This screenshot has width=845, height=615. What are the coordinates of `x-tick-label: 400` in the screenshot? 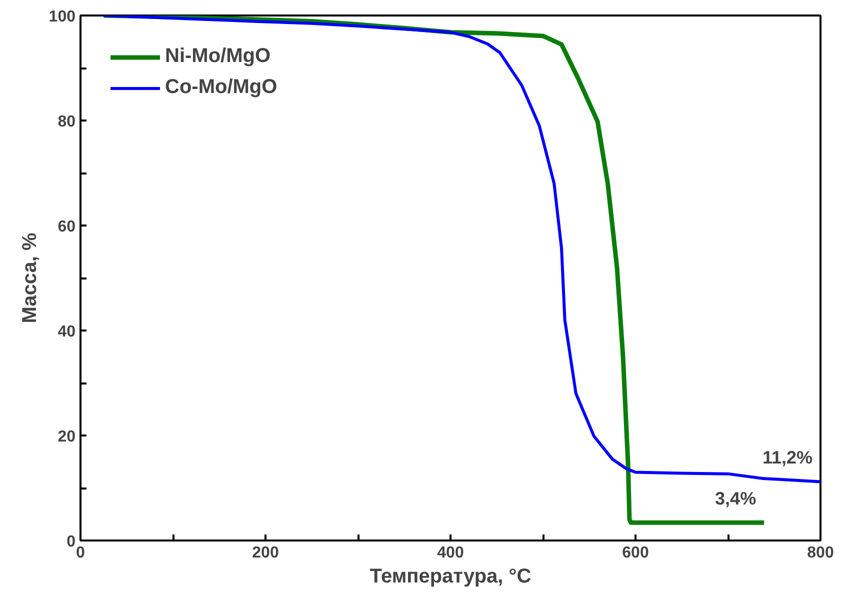 It's located at (450, 553).